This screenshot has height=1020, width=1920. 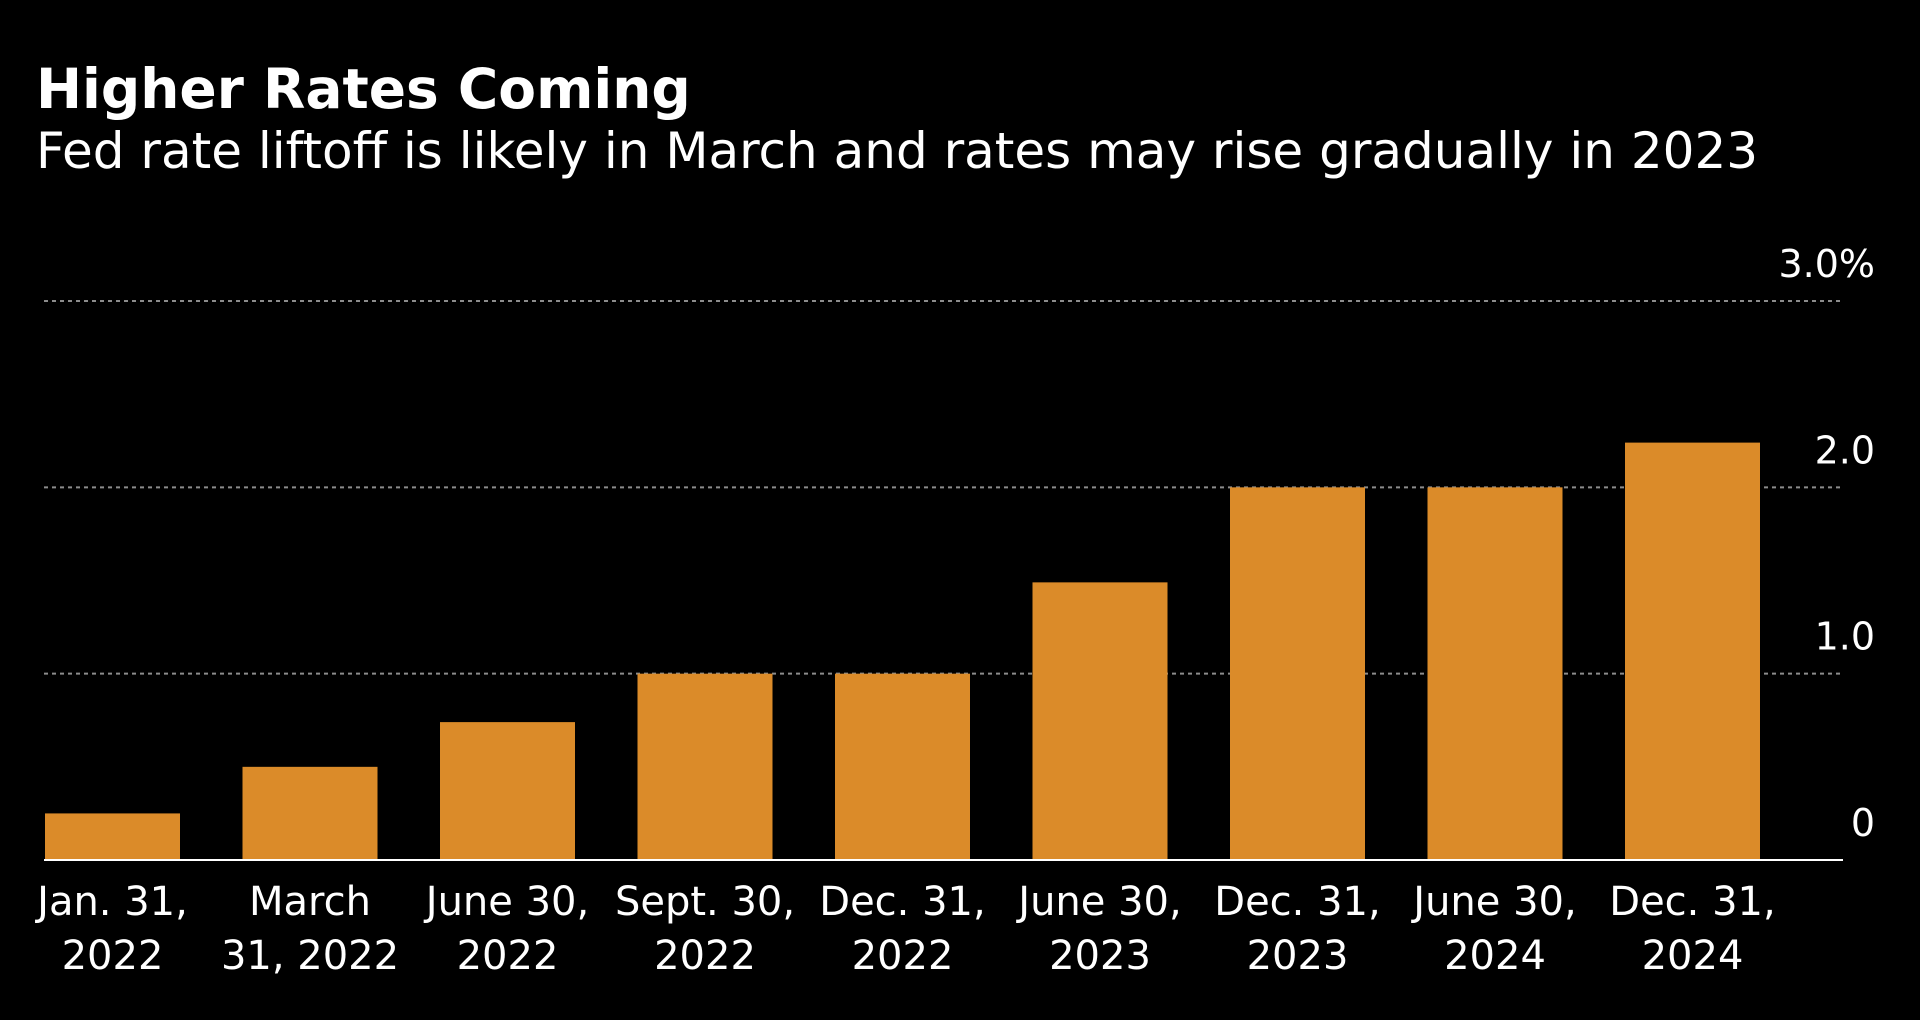 I want to click on x-tick-label: Jan. 31,, so click(x=111, y=902).